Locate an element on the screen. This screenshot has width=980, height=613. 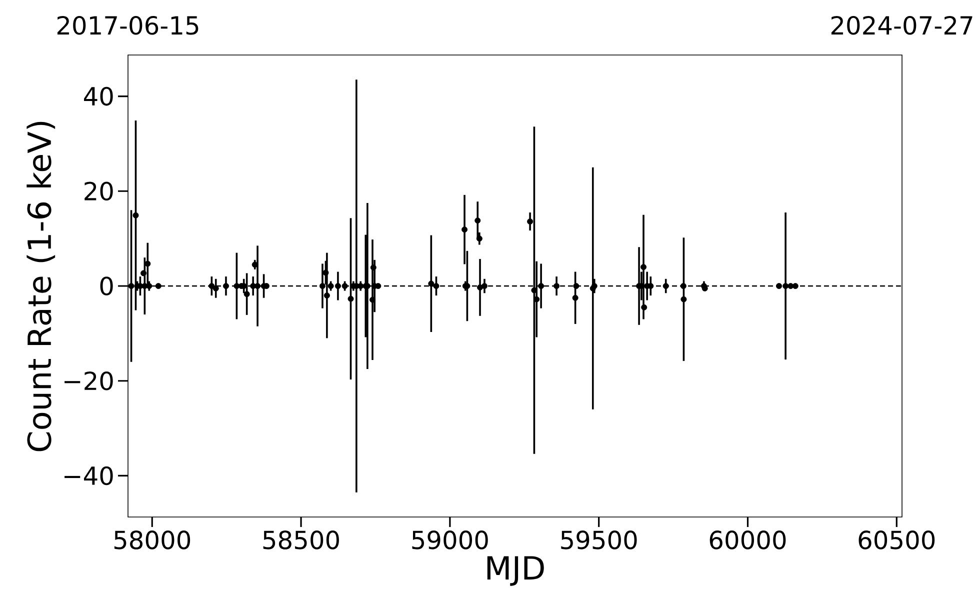
x-tick-label: 59500 is located at coordinates (599, 540).